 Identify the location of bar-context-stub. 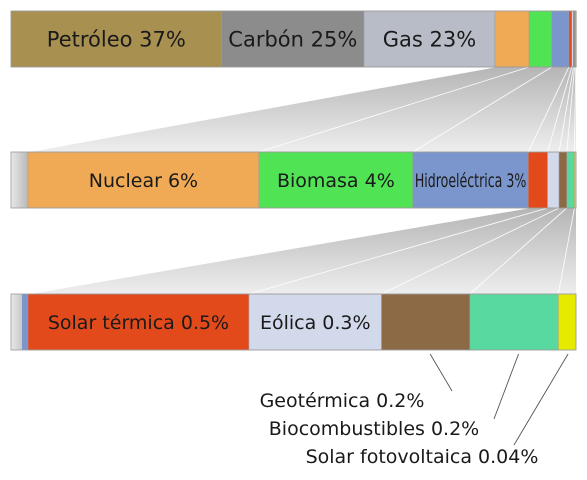
(19, 180).